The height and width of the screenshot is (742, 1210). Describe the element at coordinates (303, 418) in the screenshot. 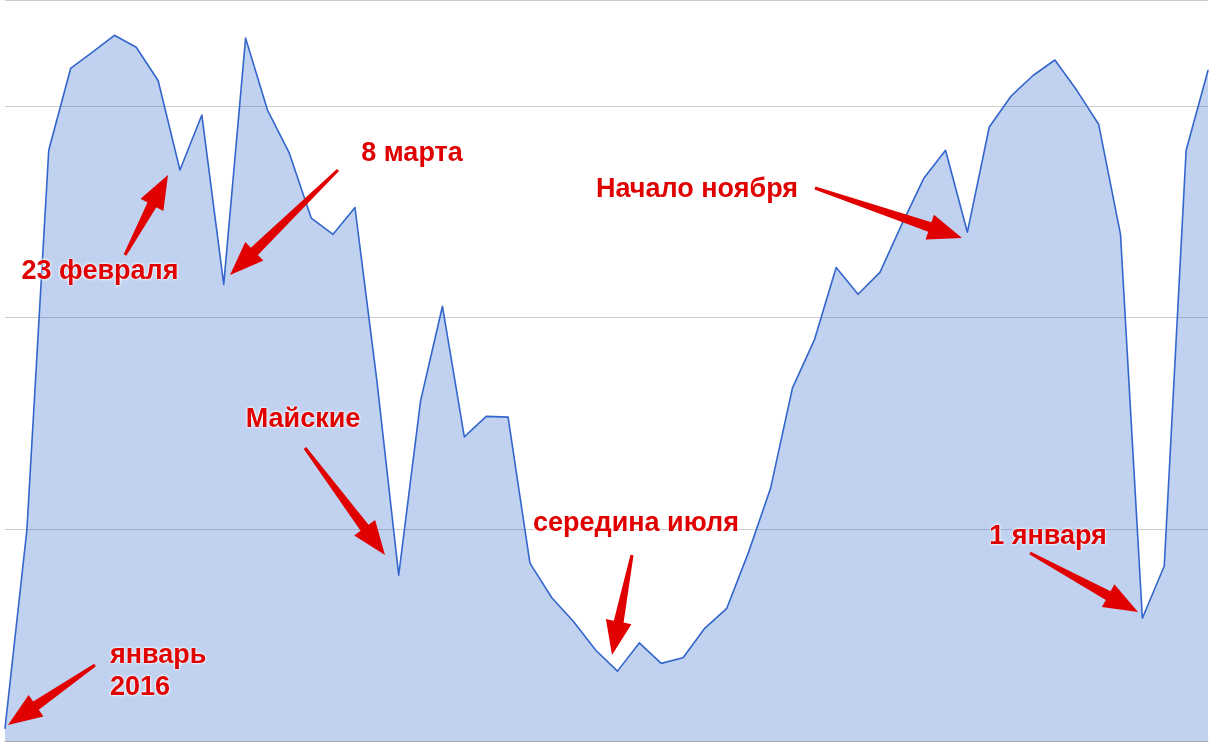

I see `annotation: Майские` at that location.